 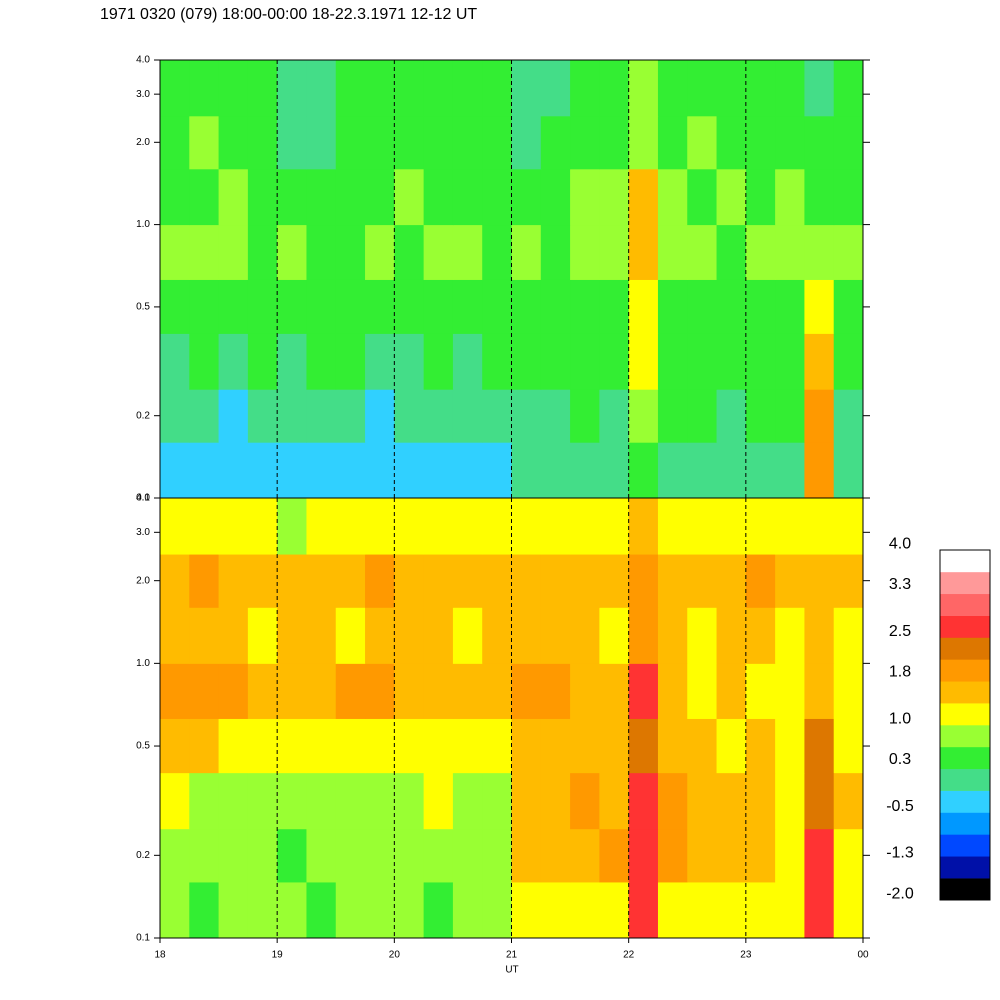 I want to click on y-tick-label: 0.5, so click(x=143, y=307).